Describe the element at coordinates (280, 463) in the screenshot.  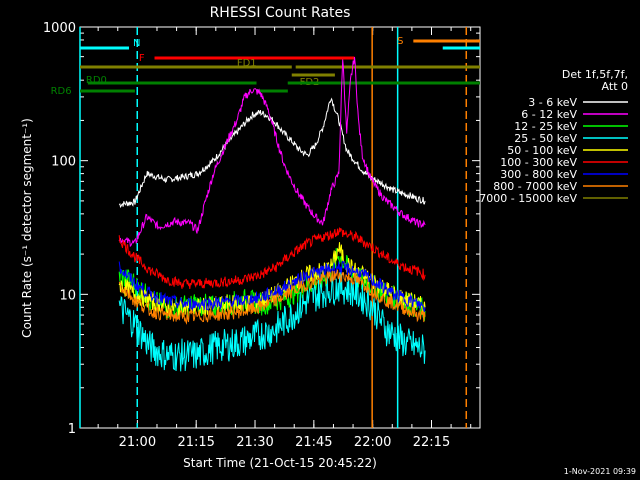
I see `x-axis-label: Start Time (21-Oct-15 20:45:22)` at that location.